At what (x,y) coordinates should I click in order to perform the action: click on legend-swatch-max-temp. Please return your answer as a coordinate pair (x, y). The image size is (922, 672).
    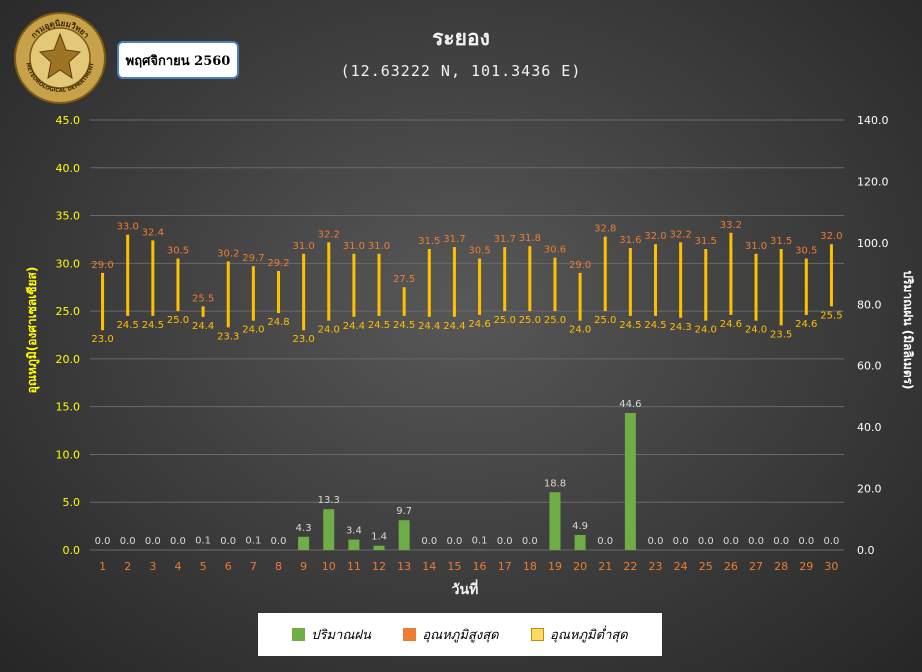
    Looking at the image, I should click on (410, 634).